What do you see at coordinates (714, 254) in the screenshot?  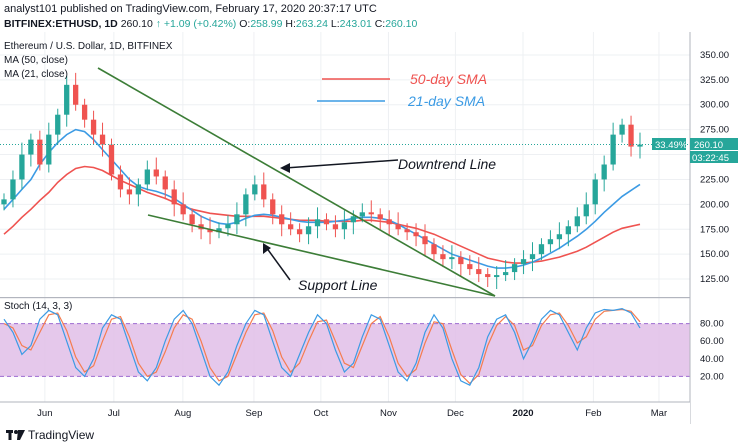 I see `price-tick-label: 150.00` at bounding box center [714, 254].